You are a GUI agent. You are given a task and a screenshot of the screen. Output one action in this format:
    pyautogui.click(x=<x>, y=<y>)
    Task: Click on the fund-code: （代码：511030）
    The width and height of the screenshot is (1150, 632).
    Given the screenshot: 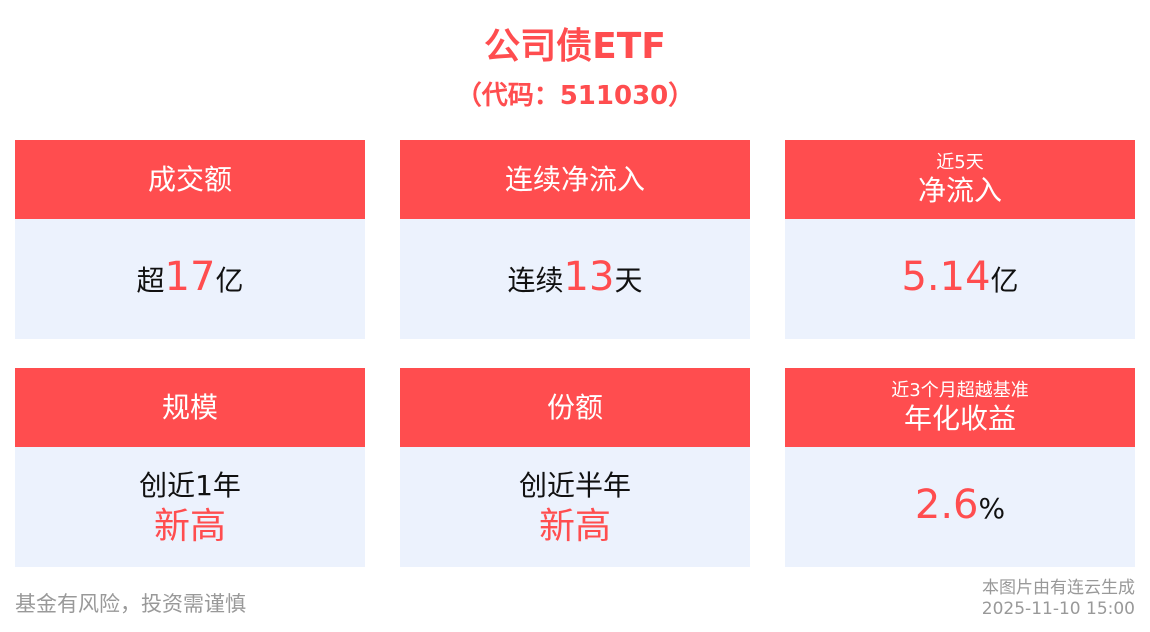 What is the action you would take?
    pyautogui.click(x=575, y=96)
    